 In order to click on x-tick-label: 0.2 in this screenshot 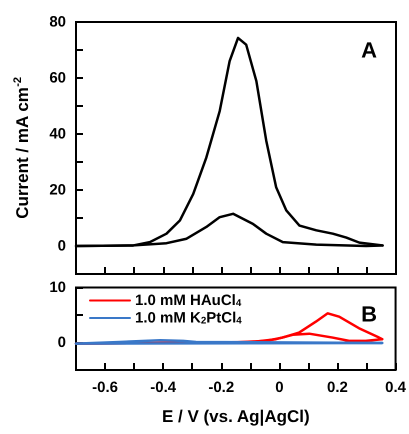, I will do `click(337, 387)`.